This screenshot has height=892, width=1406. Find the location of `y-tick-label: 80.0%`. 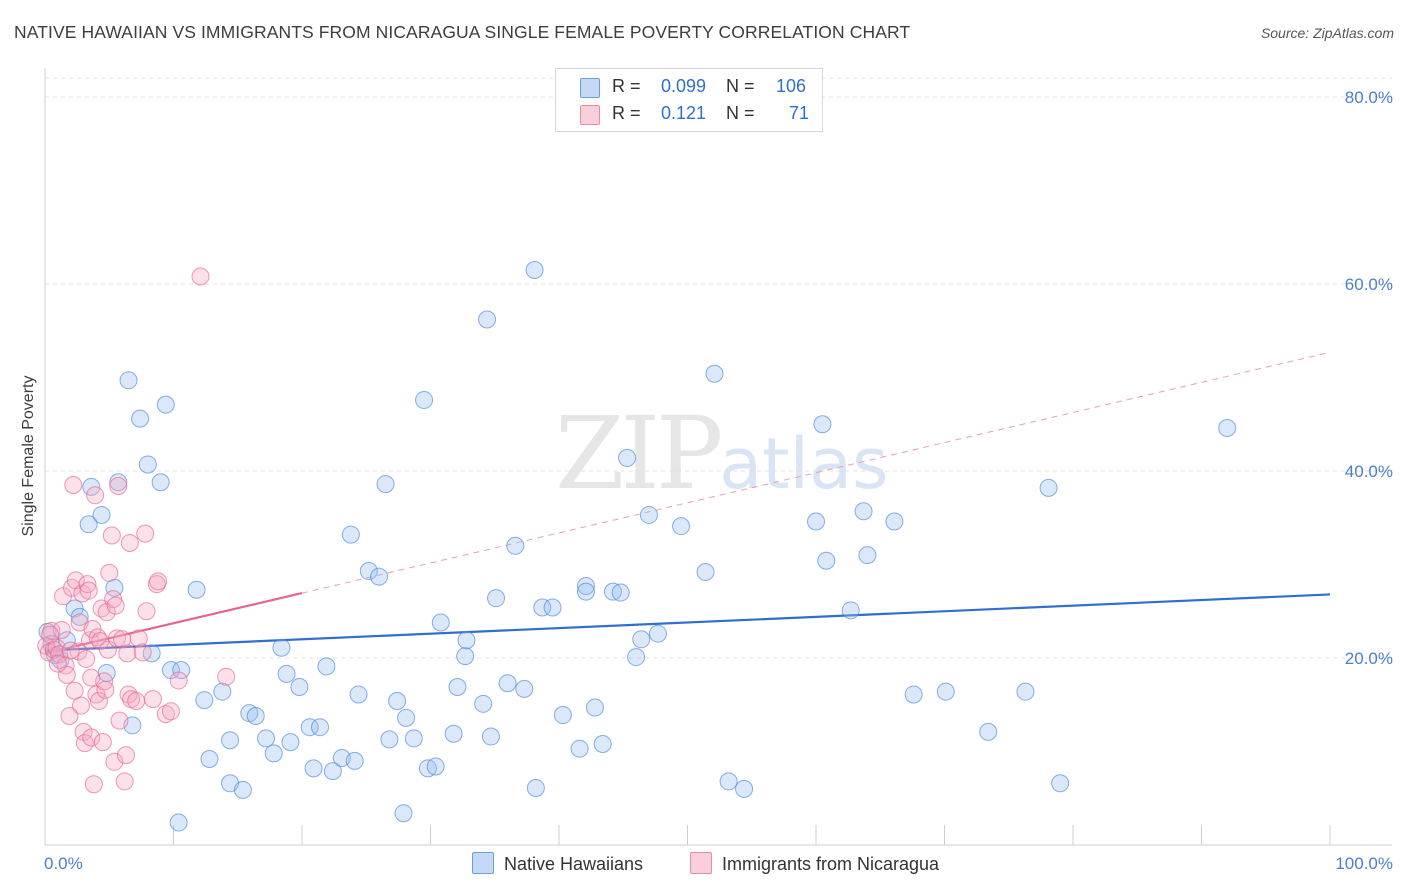

y-tick-label: 80.0% is located at coordinates (1369, 97).